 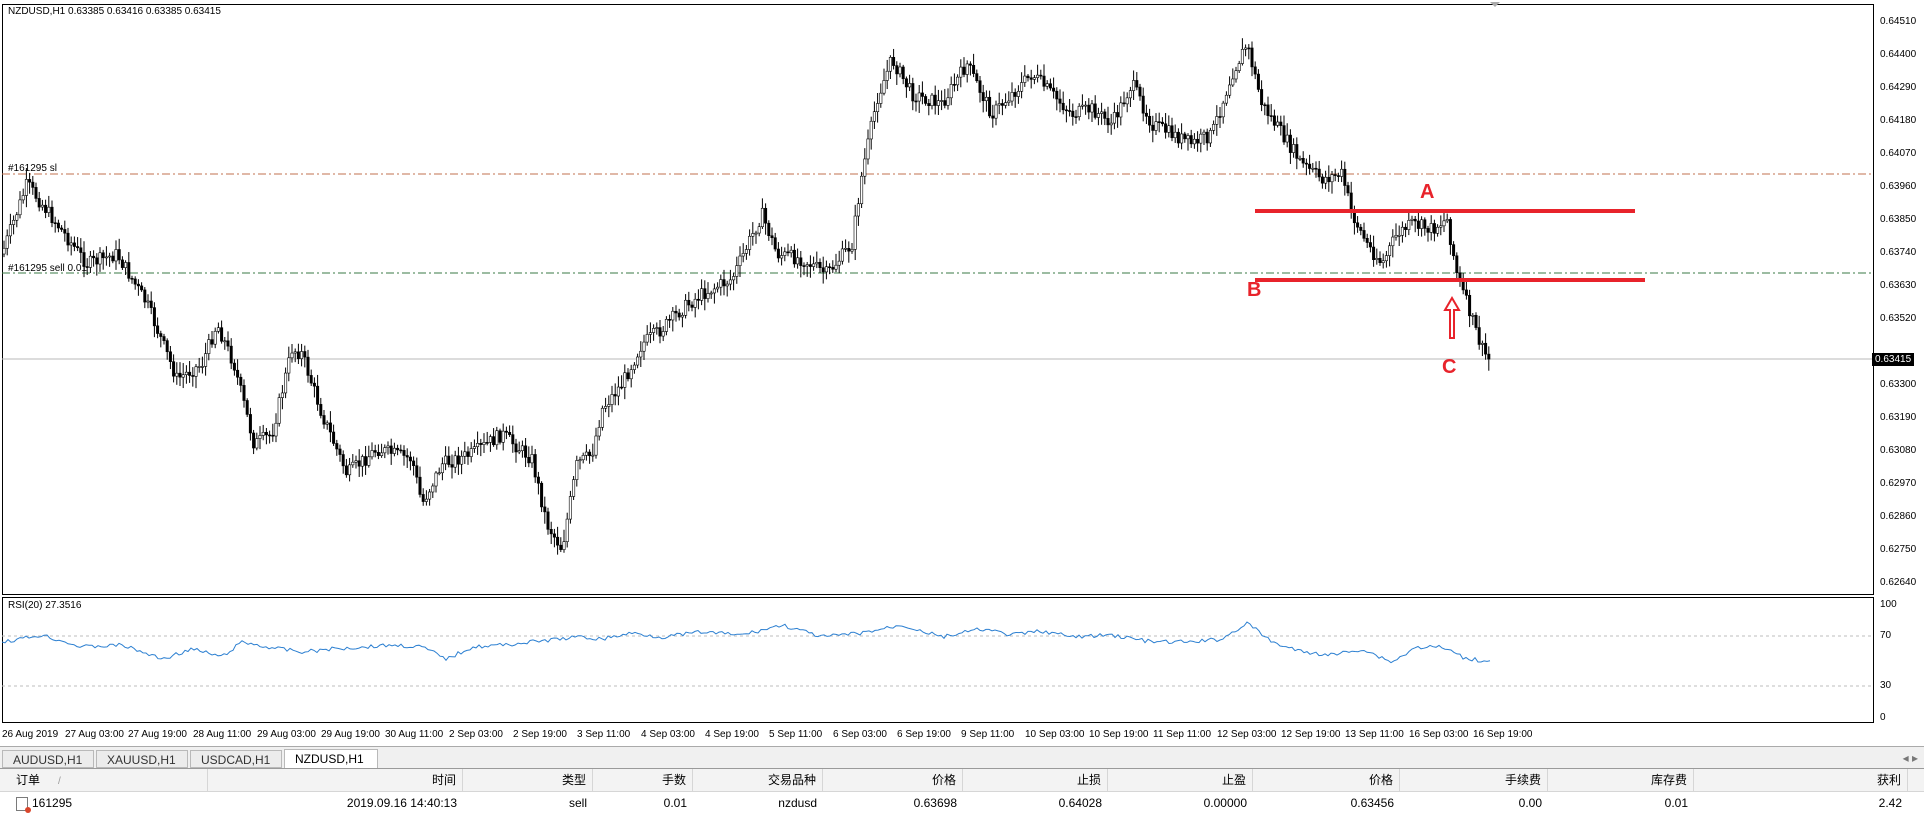 What do you see at coordinates (236, 759) in the screenshot?
I see `tab-usdcad: USDCAD,H1` at bounding box center [236, 759].